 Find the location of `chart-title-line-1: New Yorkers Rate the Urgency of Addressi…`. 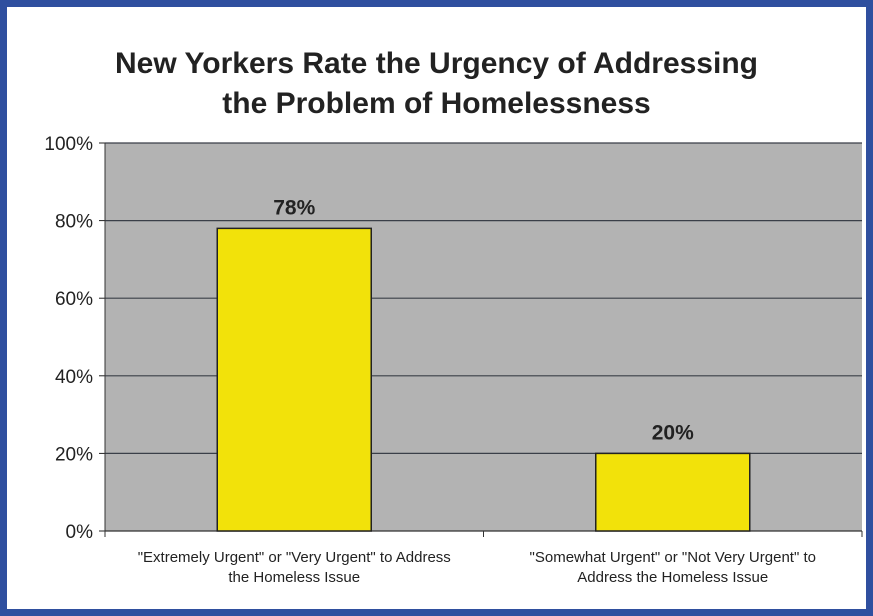

chart-title-line-1: New Yorkers Rate the Urgency of Addressi… is located at coordinates (436, 63).